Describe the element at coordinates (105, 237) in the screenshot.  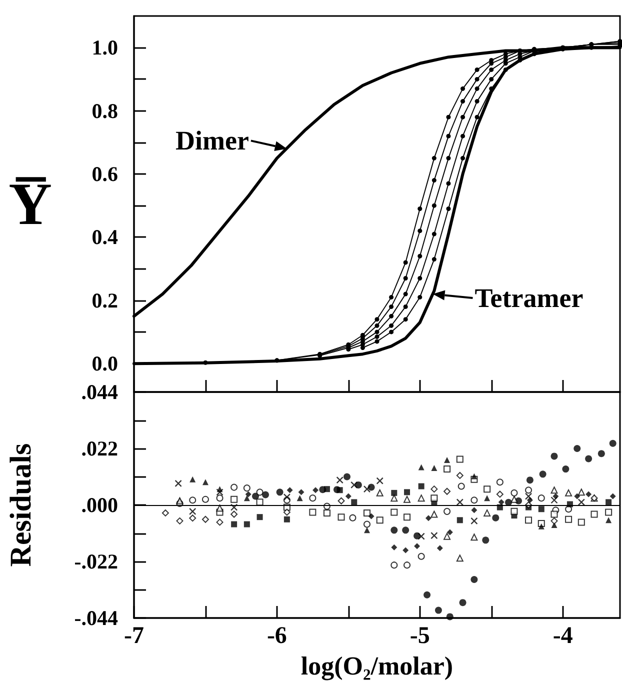
I see `y-tick-label: 0.4` at that location.